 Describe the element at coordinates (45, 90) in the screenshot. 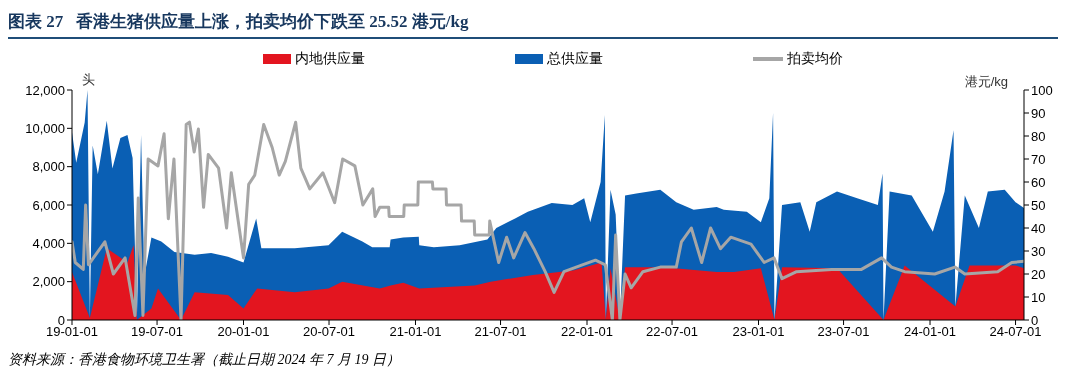

I see `y-tick-label: 12,000` at that location.